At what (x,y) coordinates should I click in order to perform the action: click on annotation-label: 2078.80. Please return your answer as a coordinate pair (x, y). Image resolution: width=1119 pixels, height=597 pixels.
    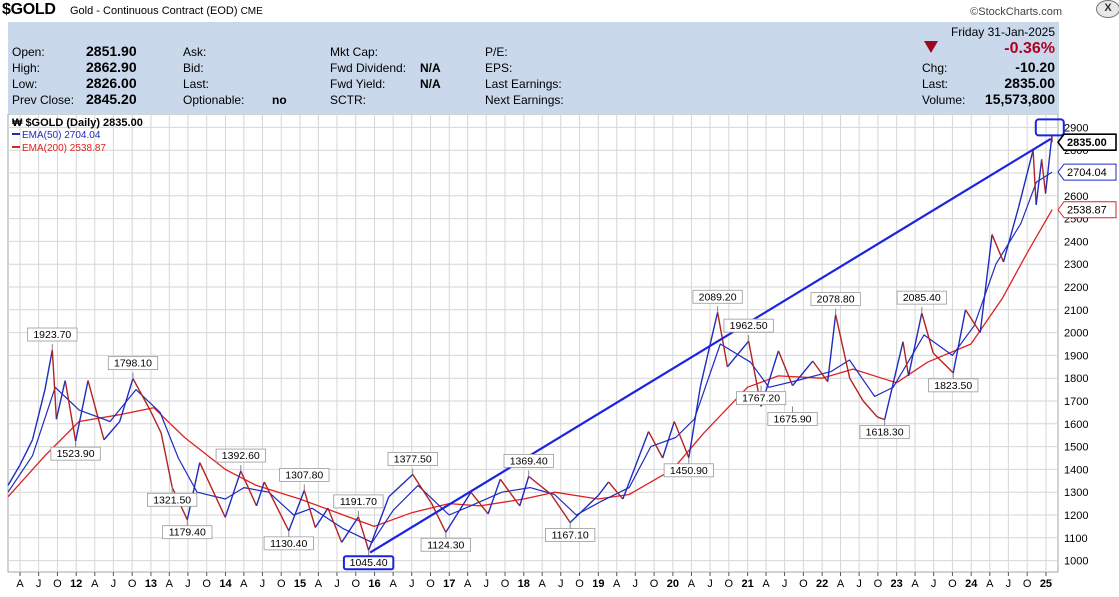
    Looking at the image, I should click on (836, 300).